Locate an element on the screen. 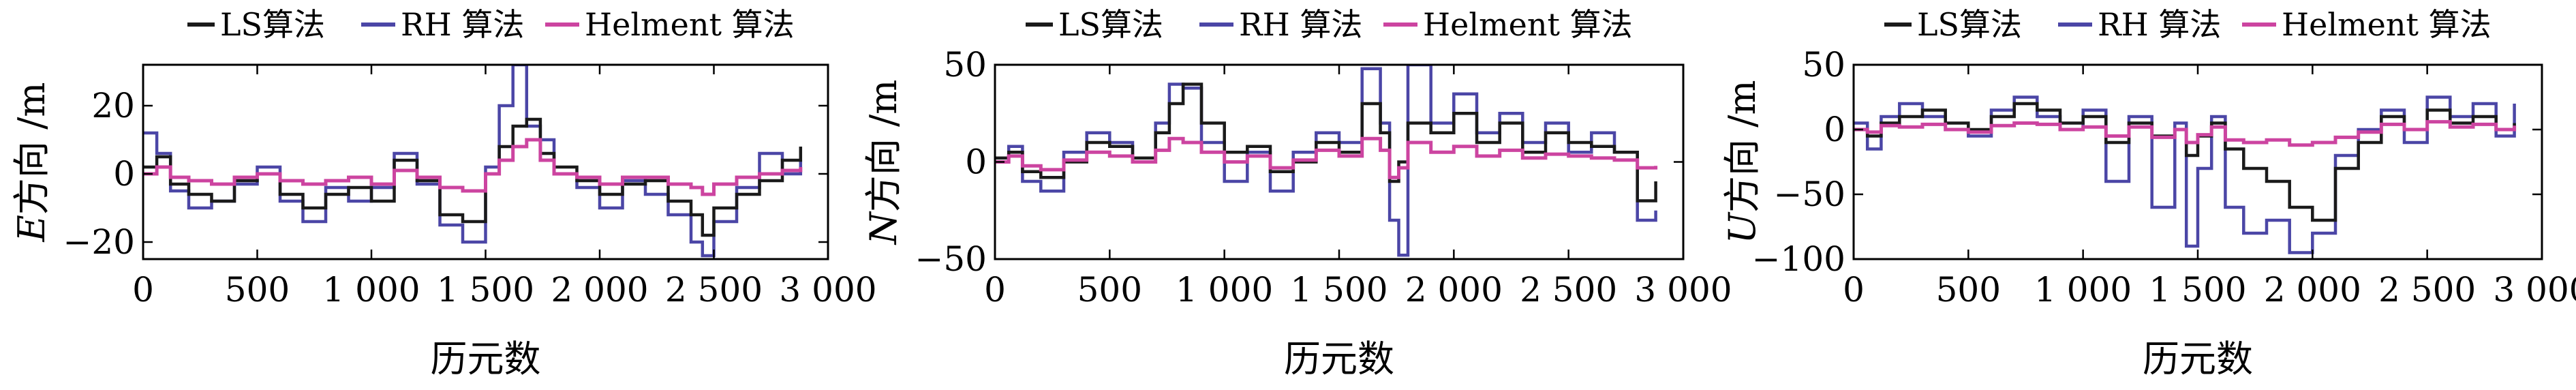 This screenshot has width=2576, height=390. y-axis-label: U方向 /m is located at coordinates (1742, 161).